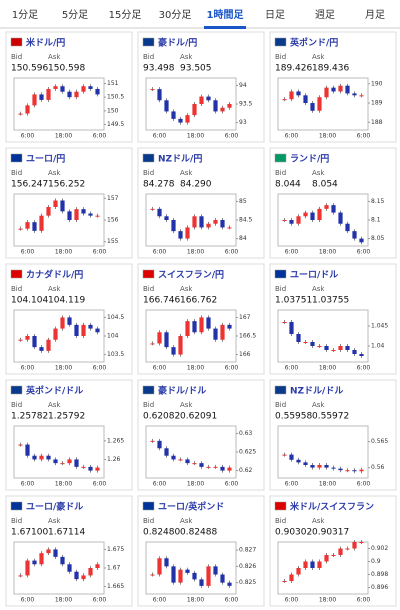 The image size is (400, 610). What do you see at coordinates (54, 391) in the screenshot?
I see `pair-title: 英ポンド/ドル` at bounding box center [54, 391].